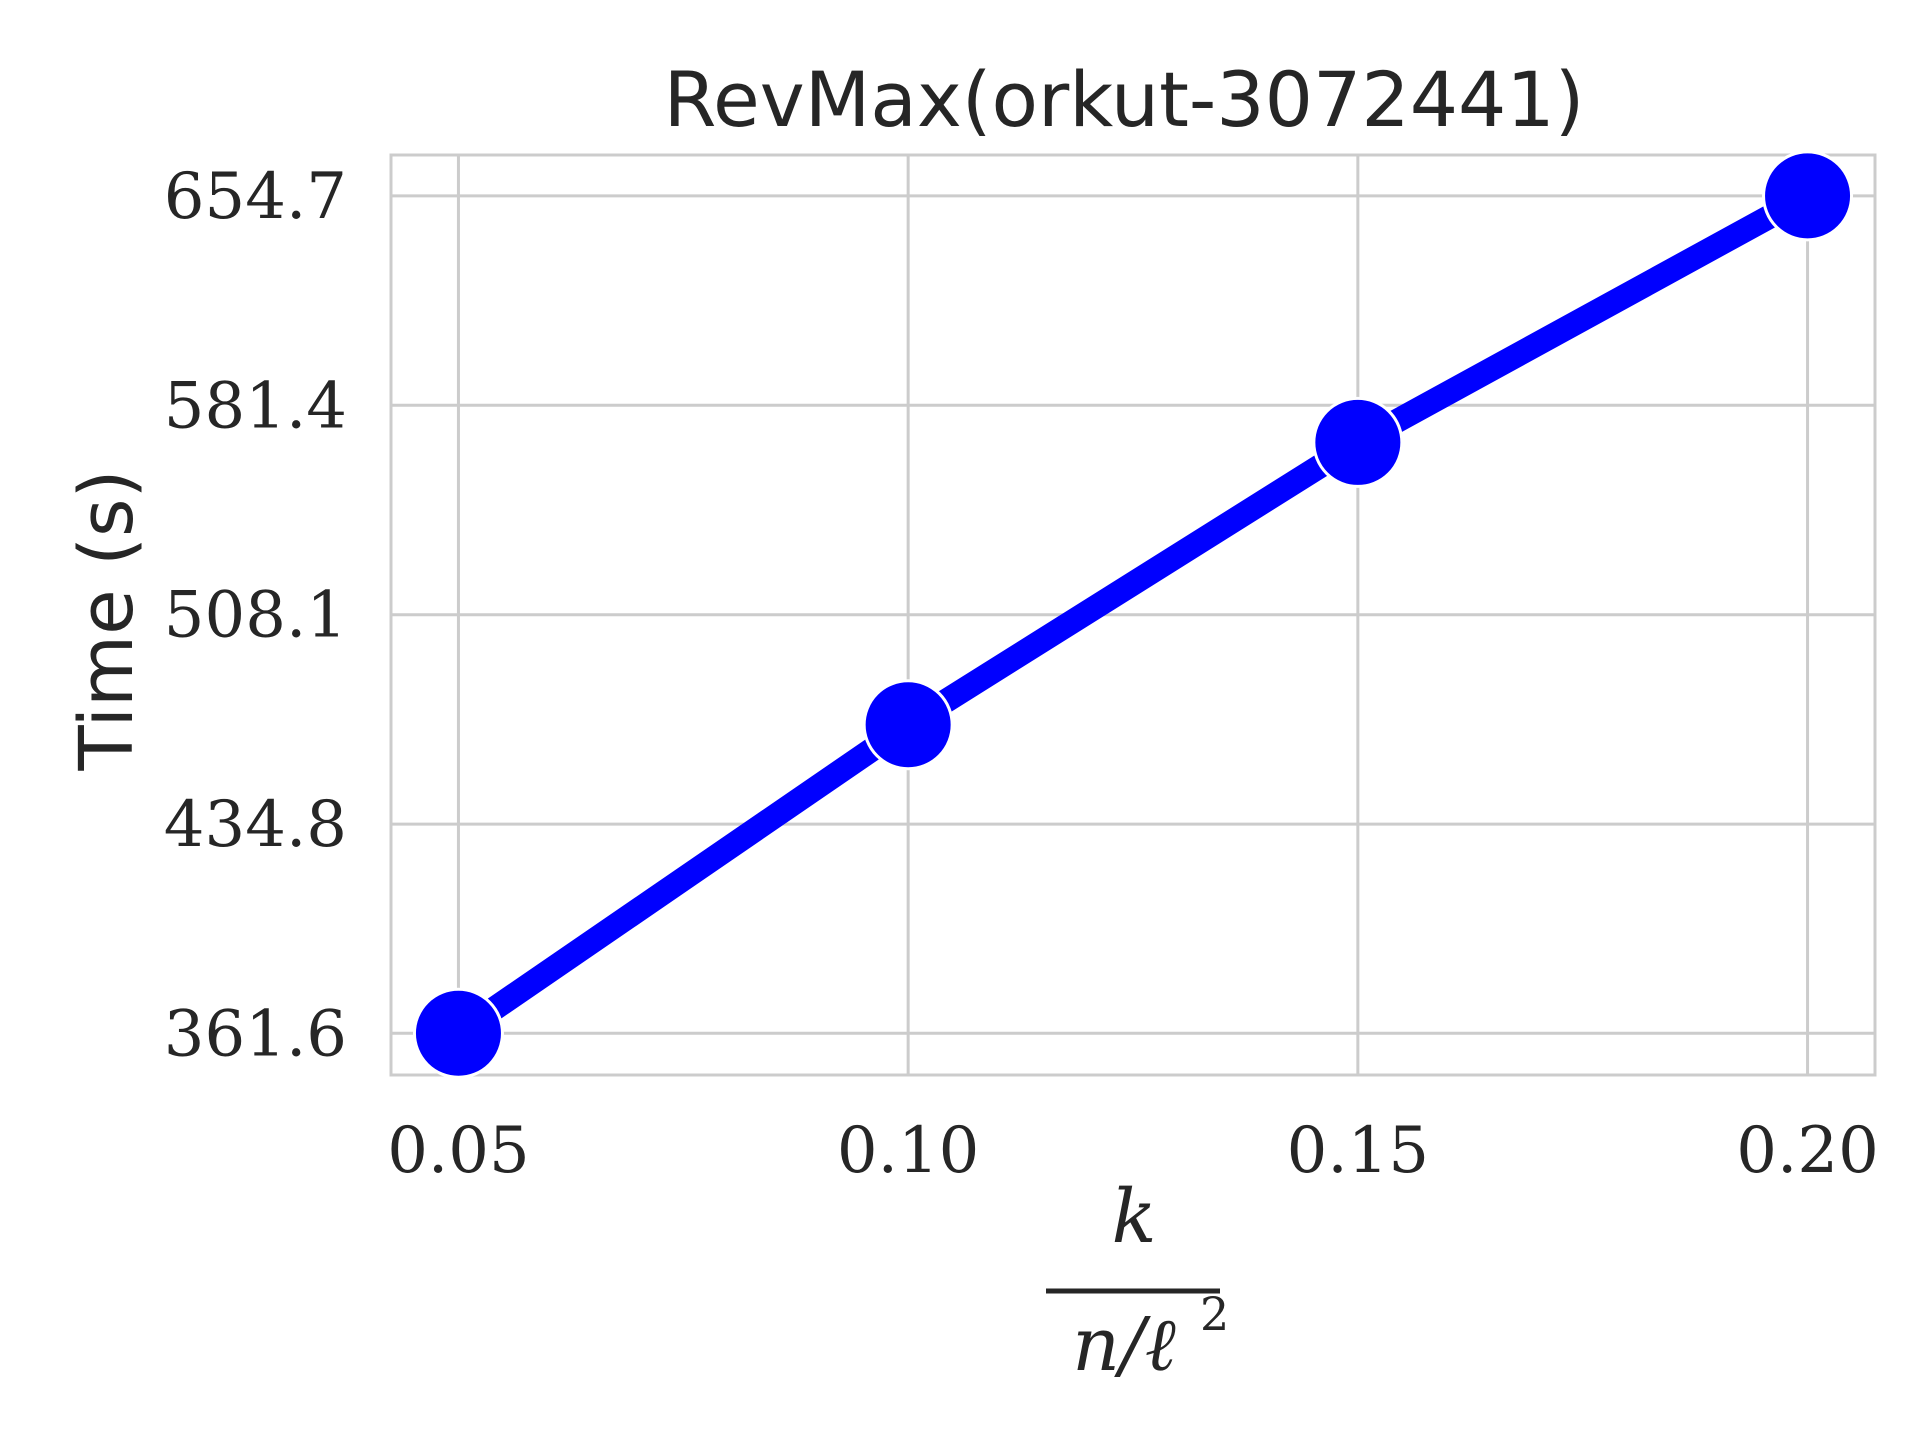 The width and height of the screenshot is (1920, 1440). Describe the element at coordinates (1807, 1151) in the screenshot. I see `x-tick-label: 0.20` at that location.